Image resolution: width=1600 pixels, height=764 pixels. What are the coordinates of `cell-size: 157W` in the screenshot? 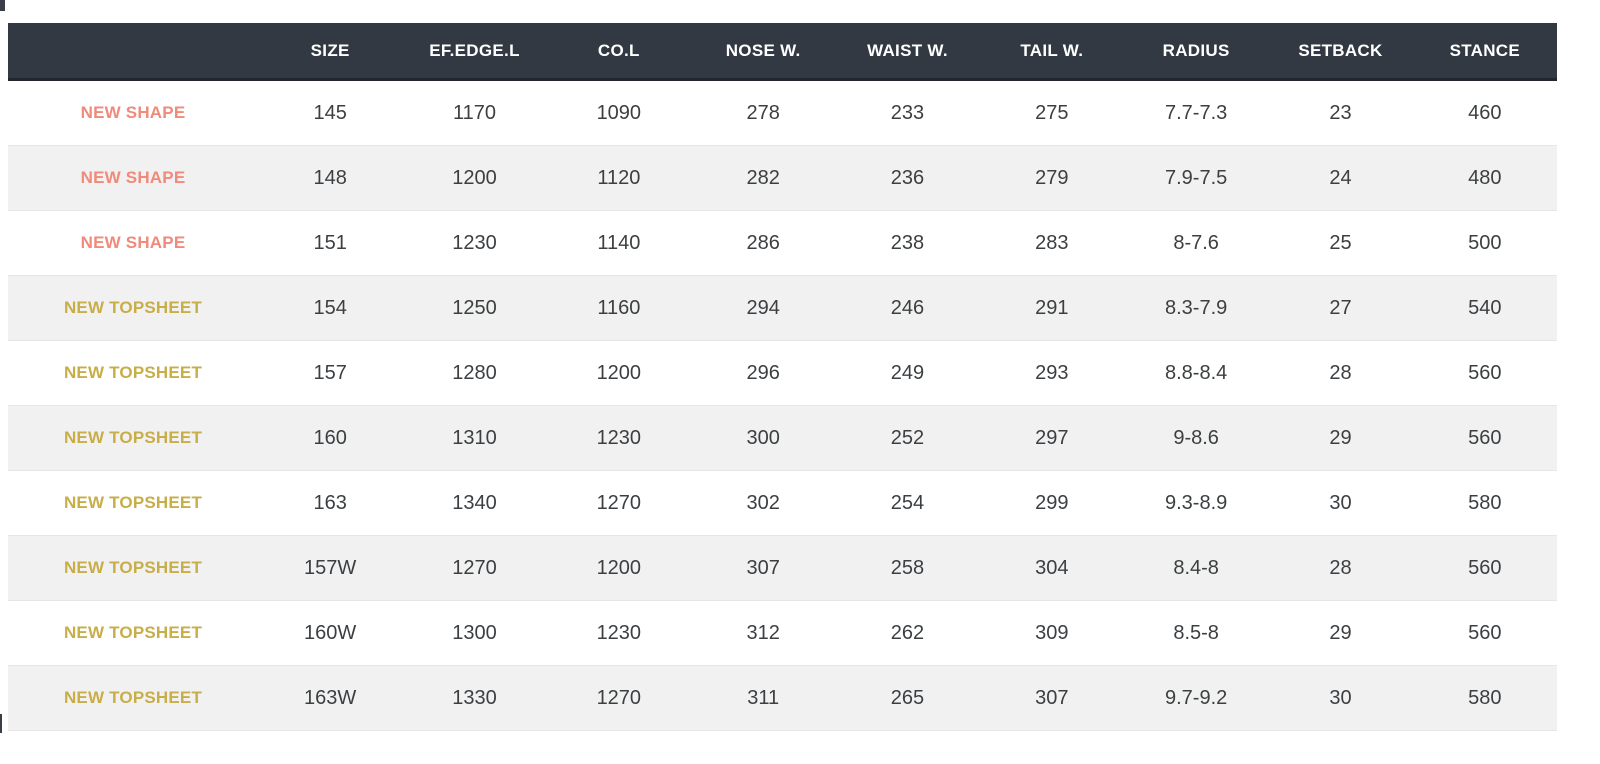 It's located at (330, 568).